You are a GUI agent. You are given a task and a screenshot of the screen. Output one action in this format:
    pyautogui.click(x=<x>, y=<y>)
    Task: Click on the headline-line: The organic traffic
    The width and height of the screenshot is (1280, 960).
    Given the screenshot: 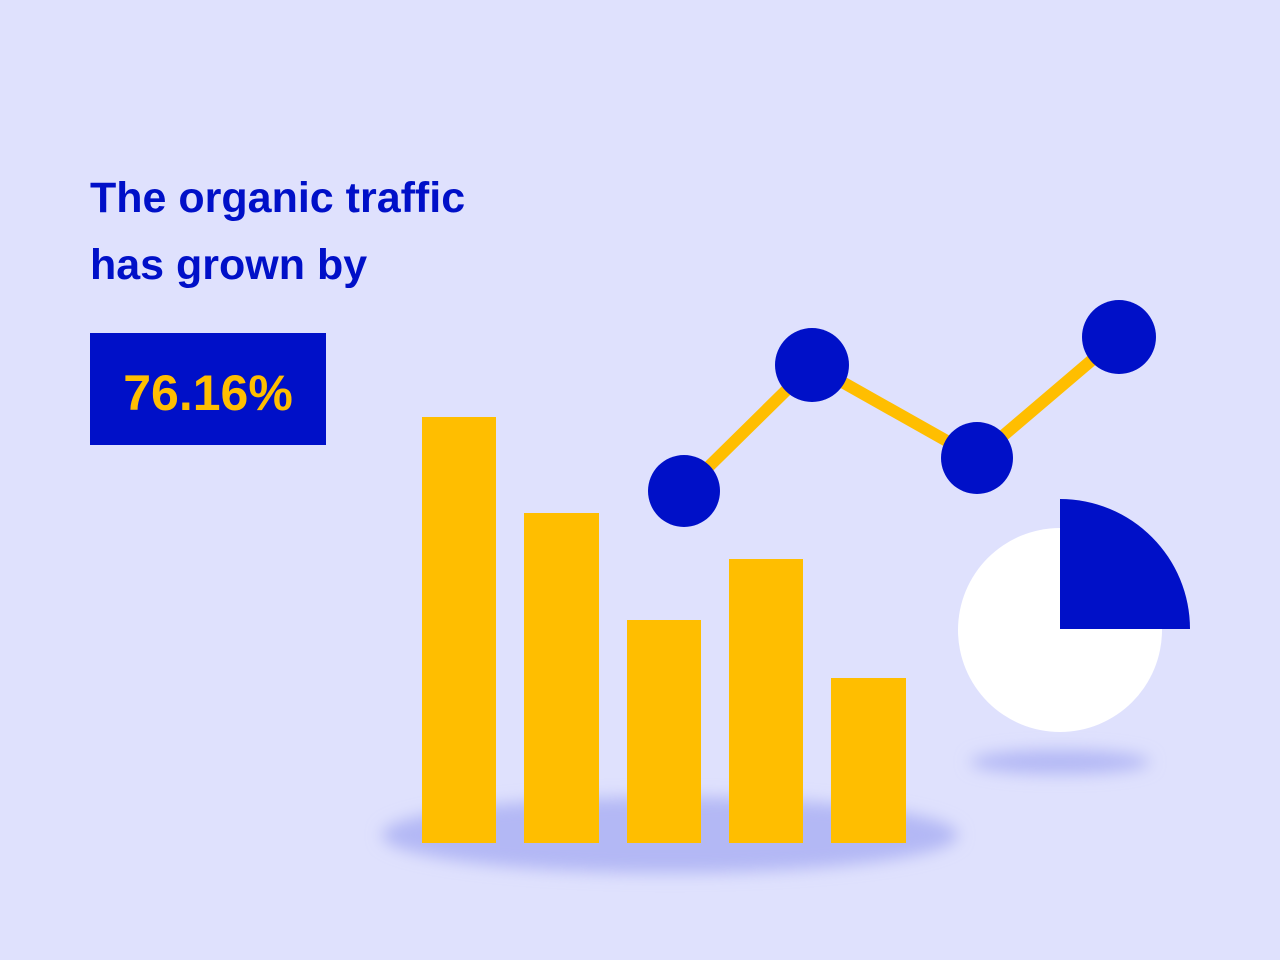 What is the action you would take?
    pyautogui.click(x=277, y=198)
    